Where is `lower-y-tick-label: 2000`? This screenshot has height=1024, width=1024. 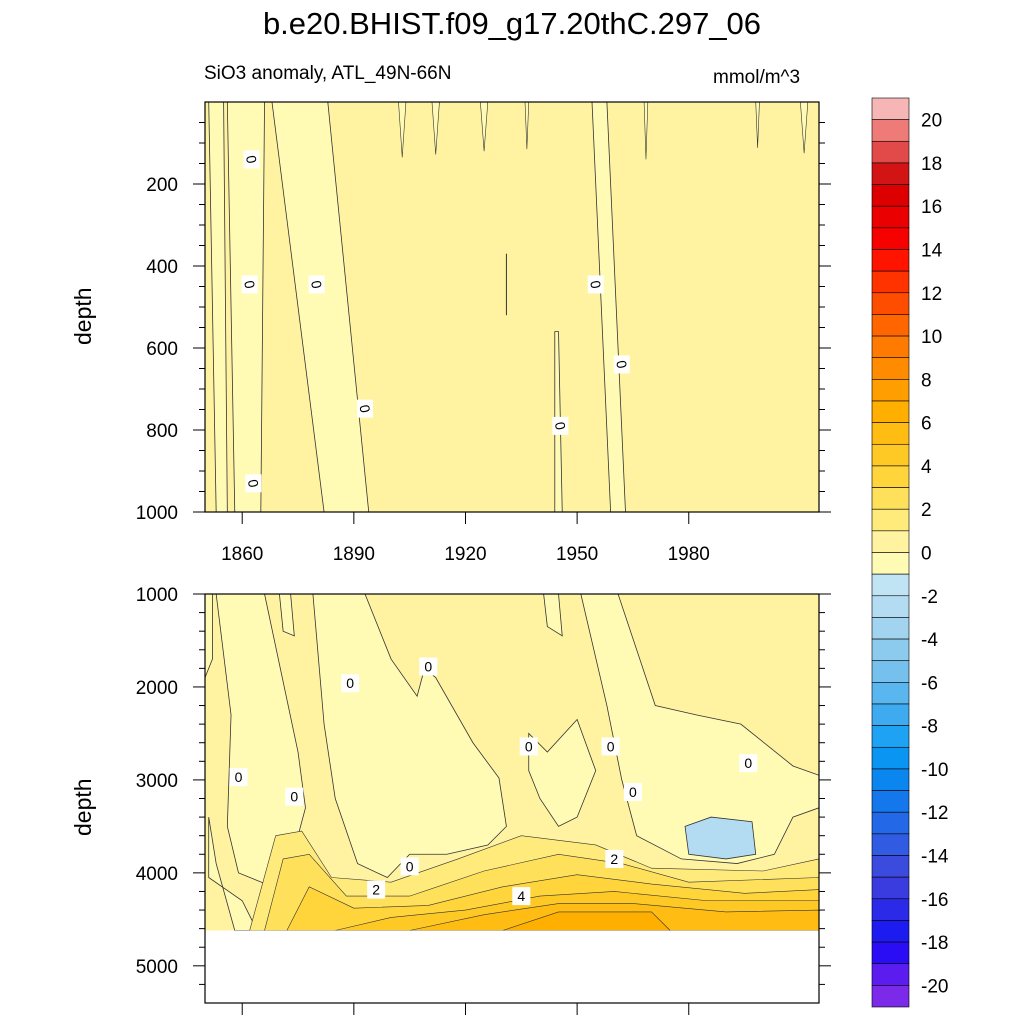
lower-y-tick-label: 2000 is located at coordinates (157, 688).